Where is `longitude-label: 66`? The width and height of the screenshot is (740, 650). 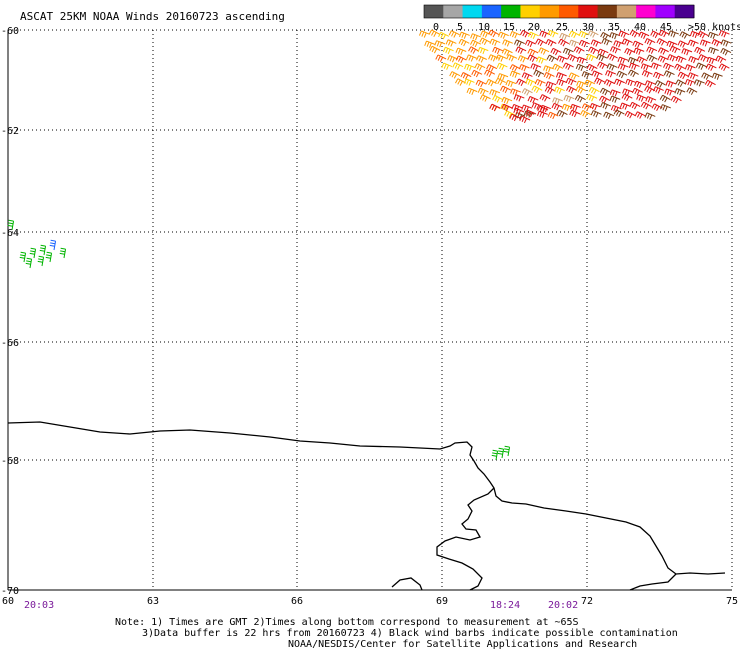 longitude-label: 66 is located at coordinates (297, 601).